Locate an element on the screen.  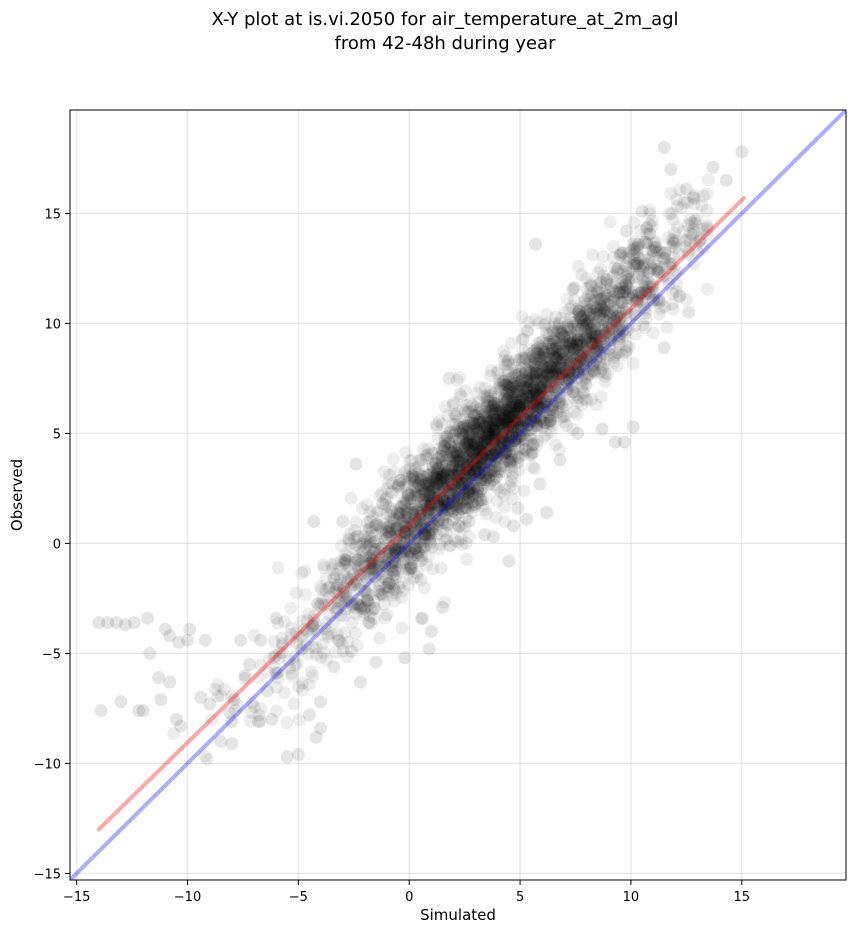
x-tick-label: −5 is located at coordinates (298, 897).